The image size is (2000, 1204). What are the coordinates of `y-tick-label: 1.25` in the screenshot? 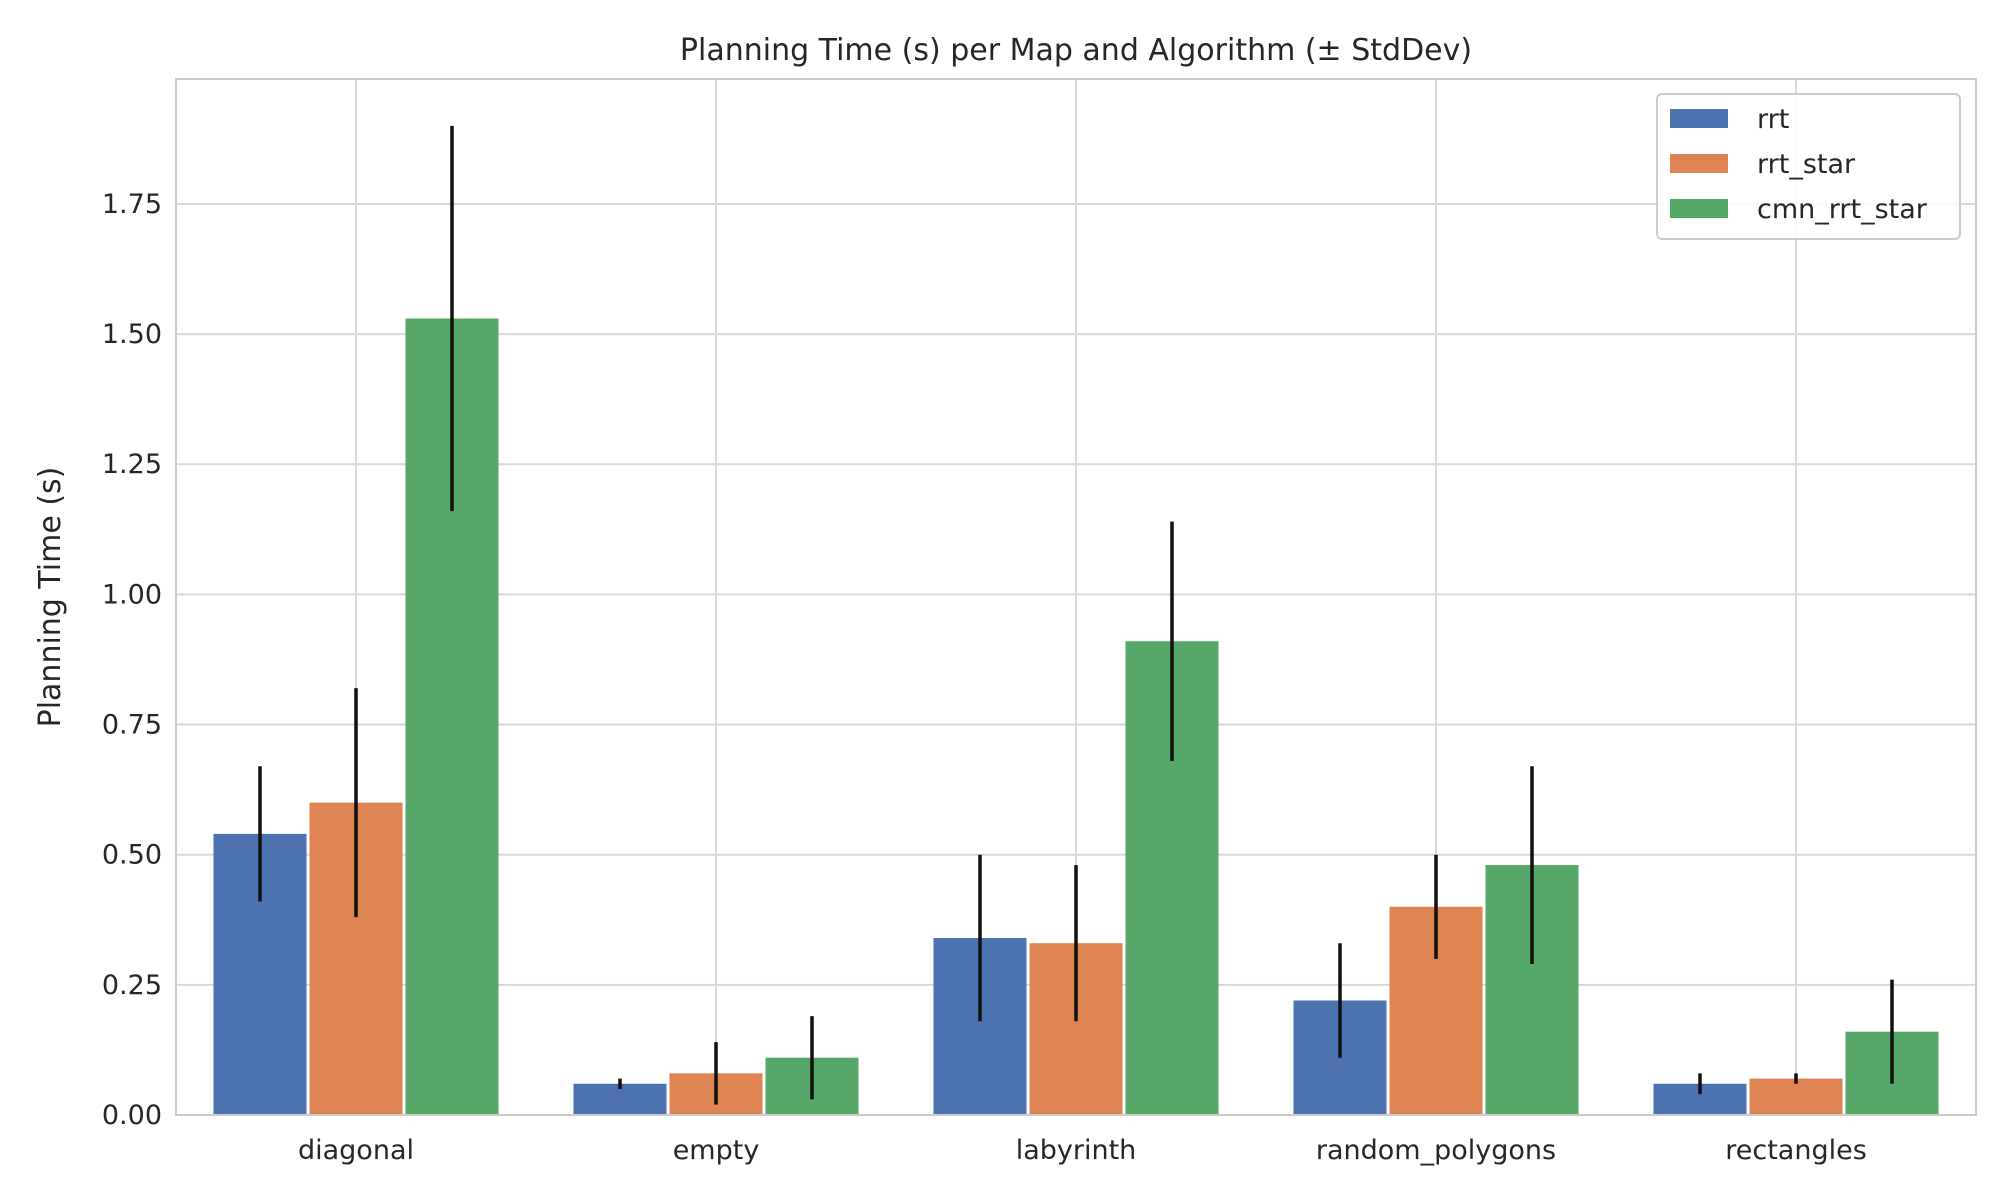 It's located at (132, 464).